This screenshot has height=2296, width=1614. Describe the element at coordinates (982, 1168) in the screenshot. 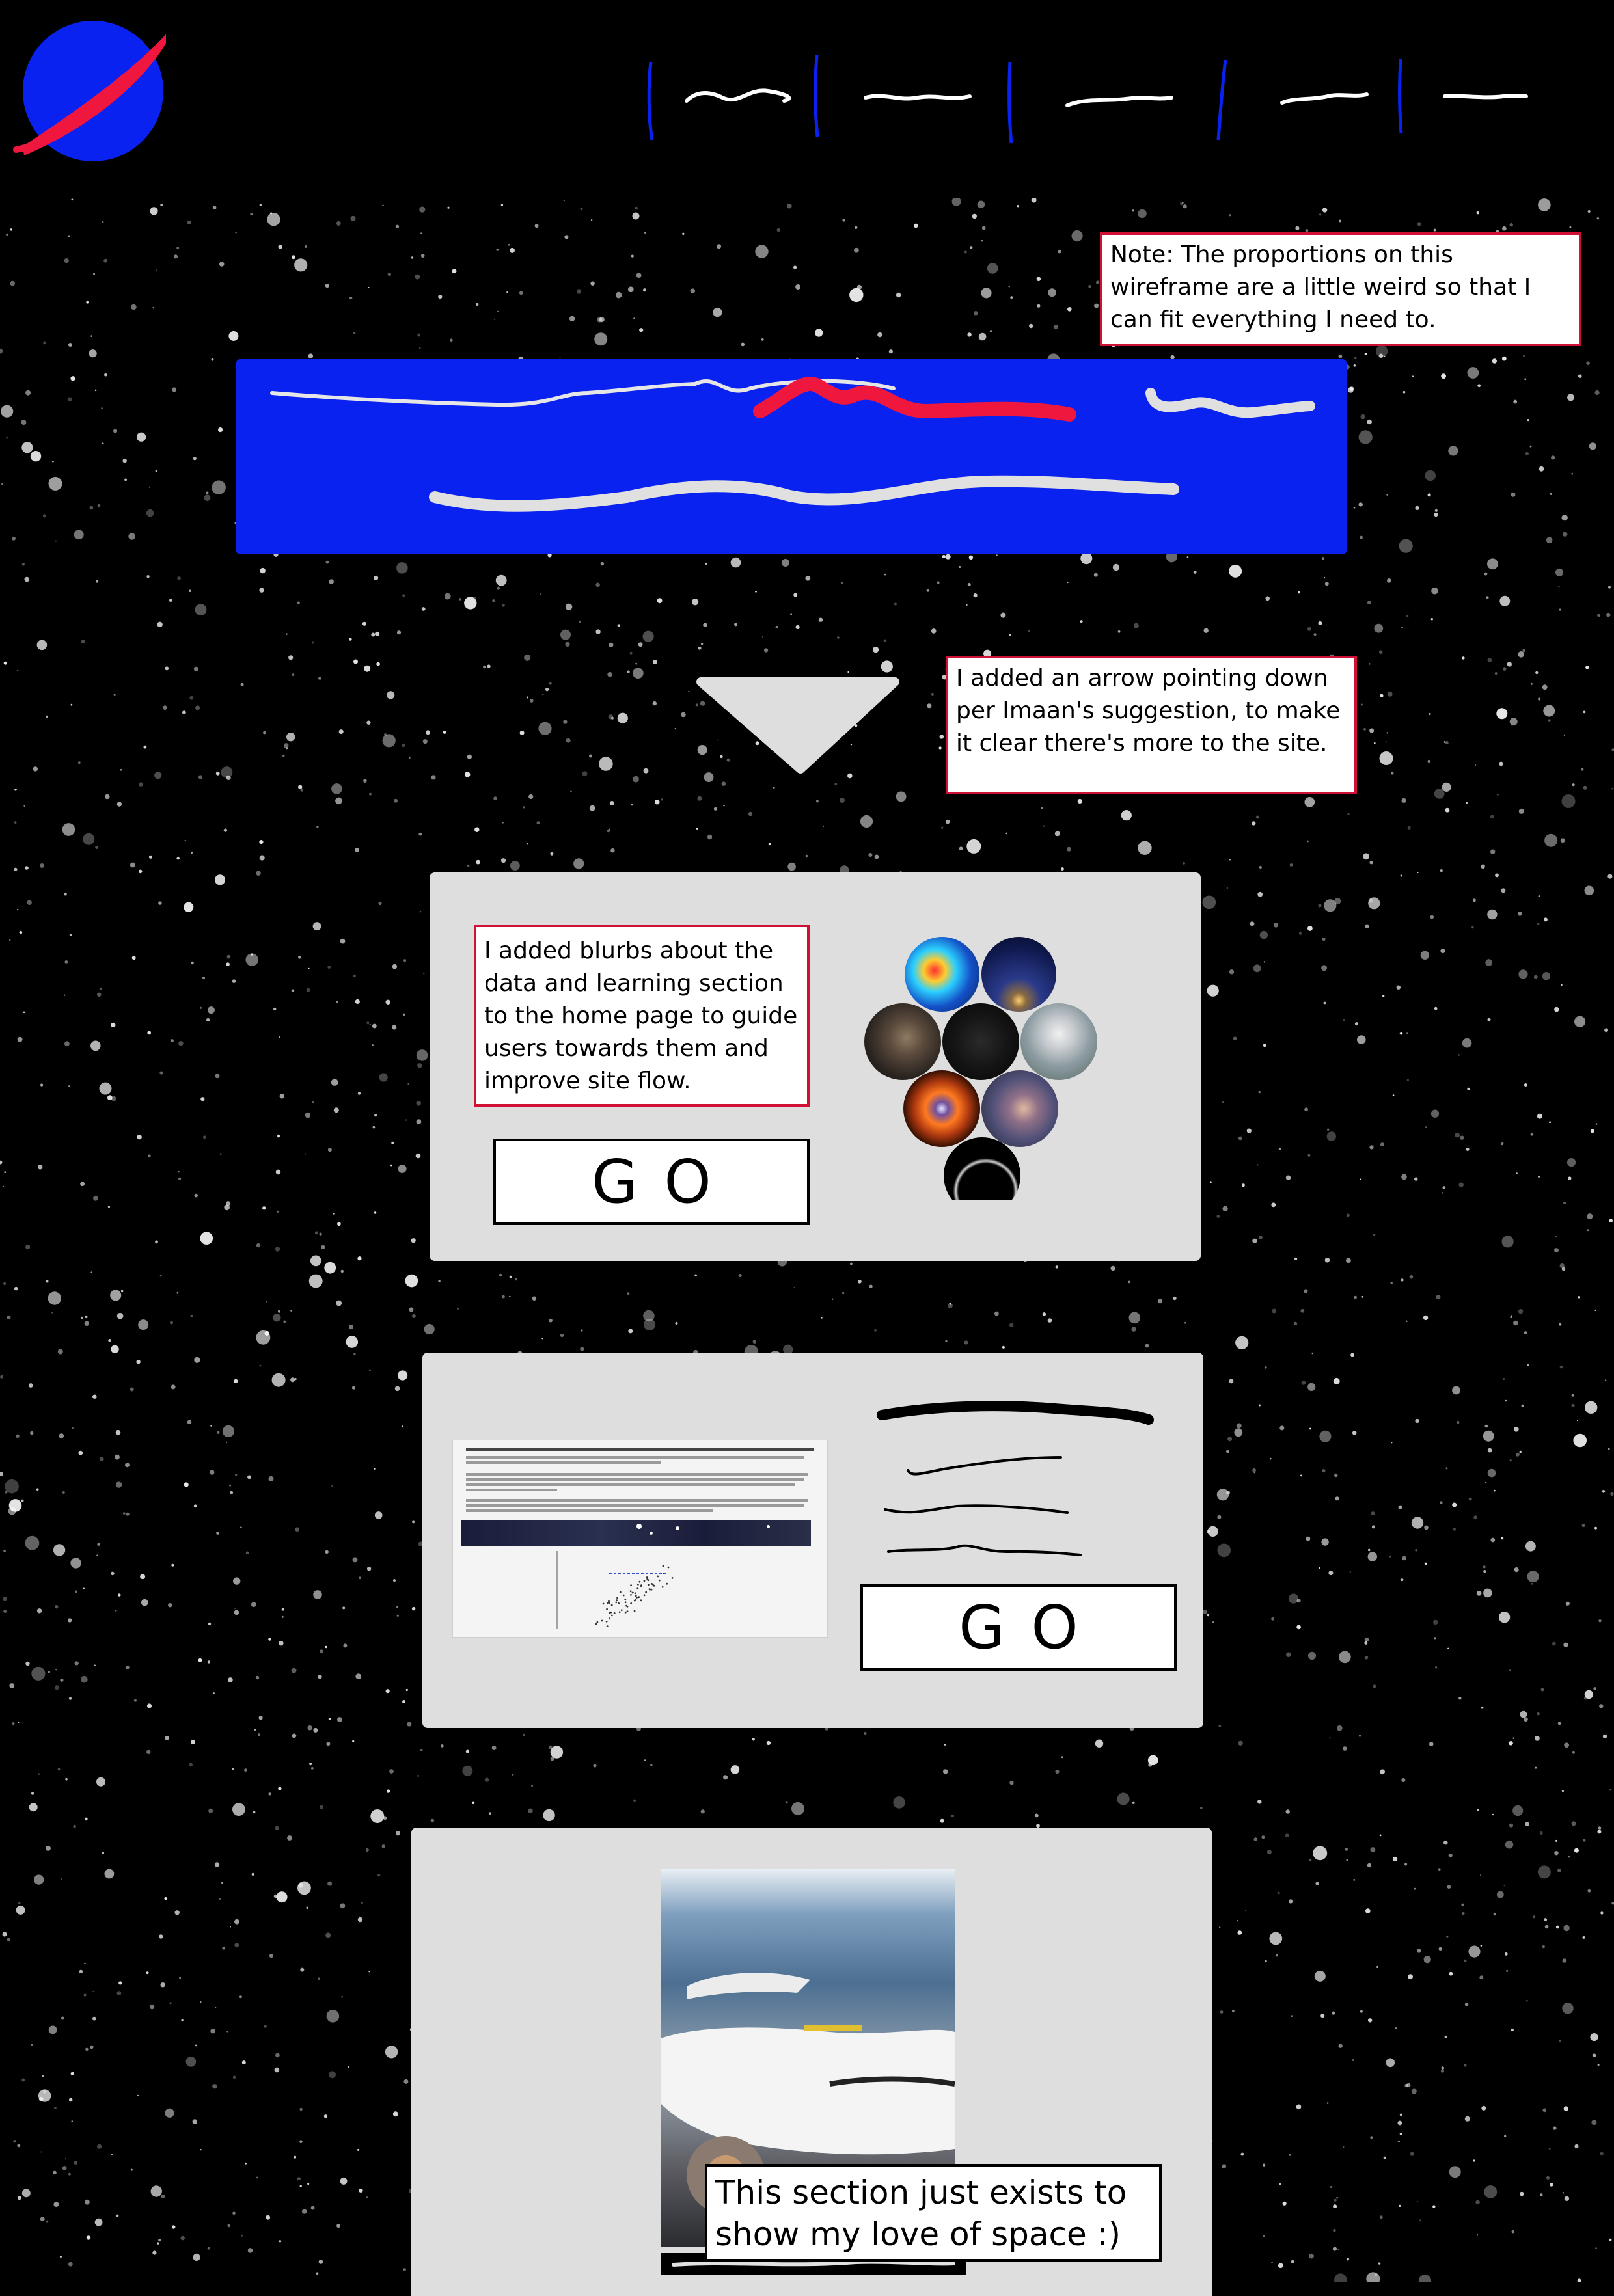

I see `planet-ring-image` at that location.